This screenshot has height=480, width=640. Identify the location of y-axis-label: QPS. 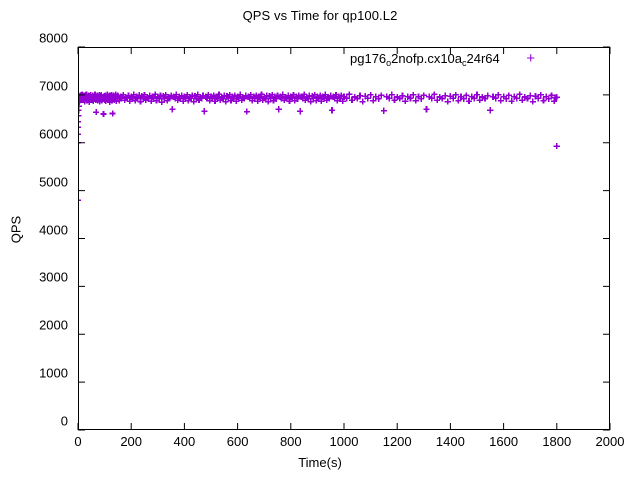
(16, 229).